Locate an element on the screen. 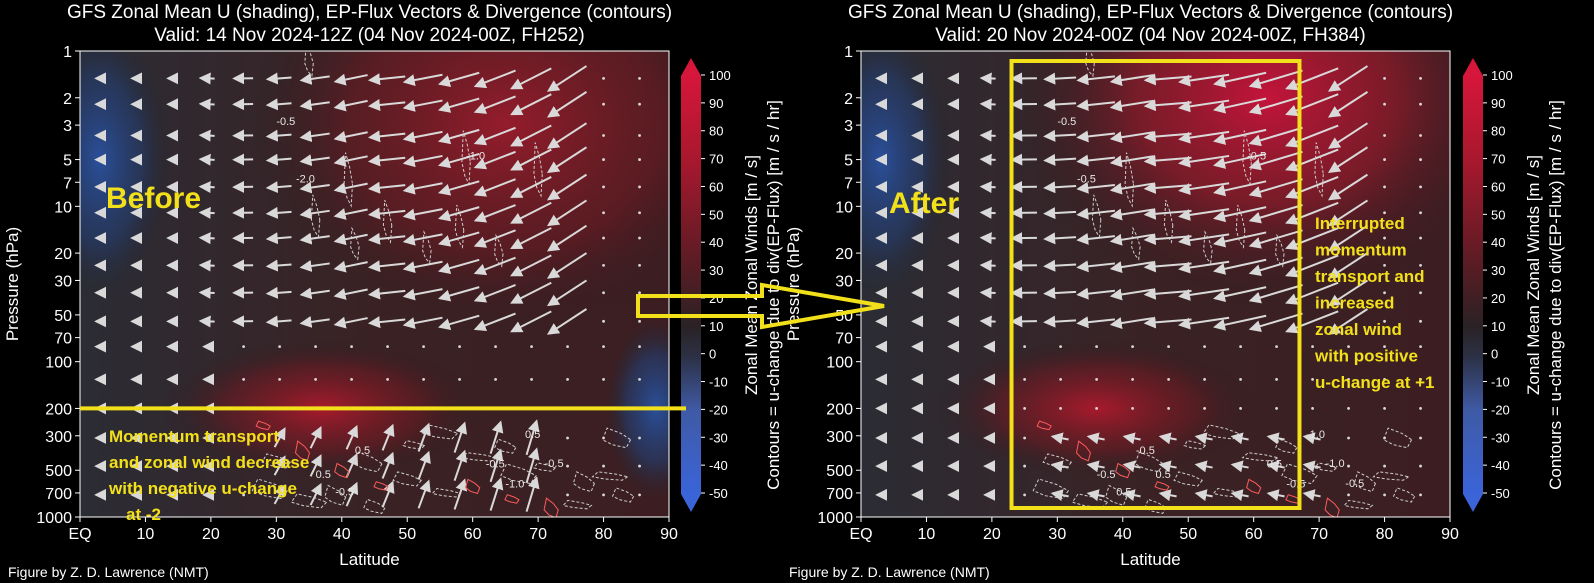 This screenshot has width=1594, height=583. annotation-note: and zonal wind decrease is located at coordinates (209, 462).